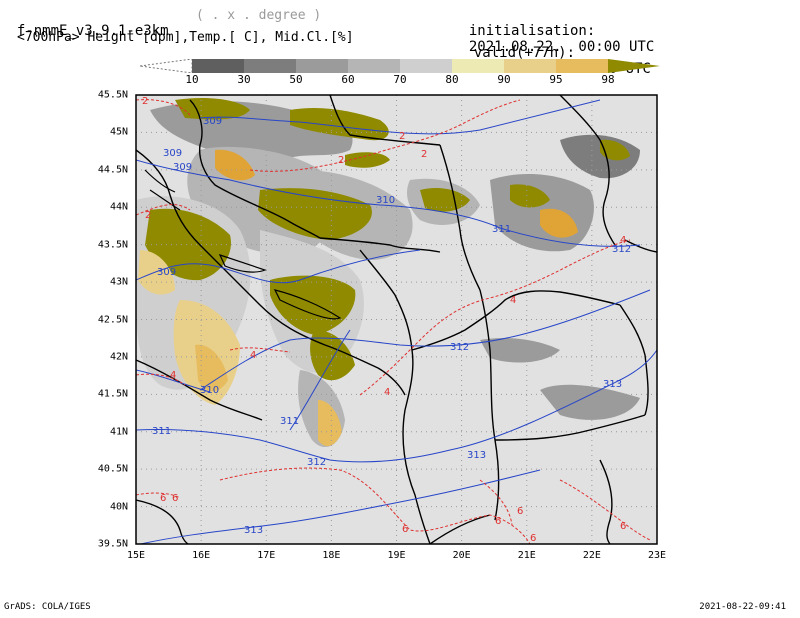  What do you see at coordinates (112, 95) in the screenshot?
I see `latitude-tick-label: 45.5N` at bounding box center [112, 95].